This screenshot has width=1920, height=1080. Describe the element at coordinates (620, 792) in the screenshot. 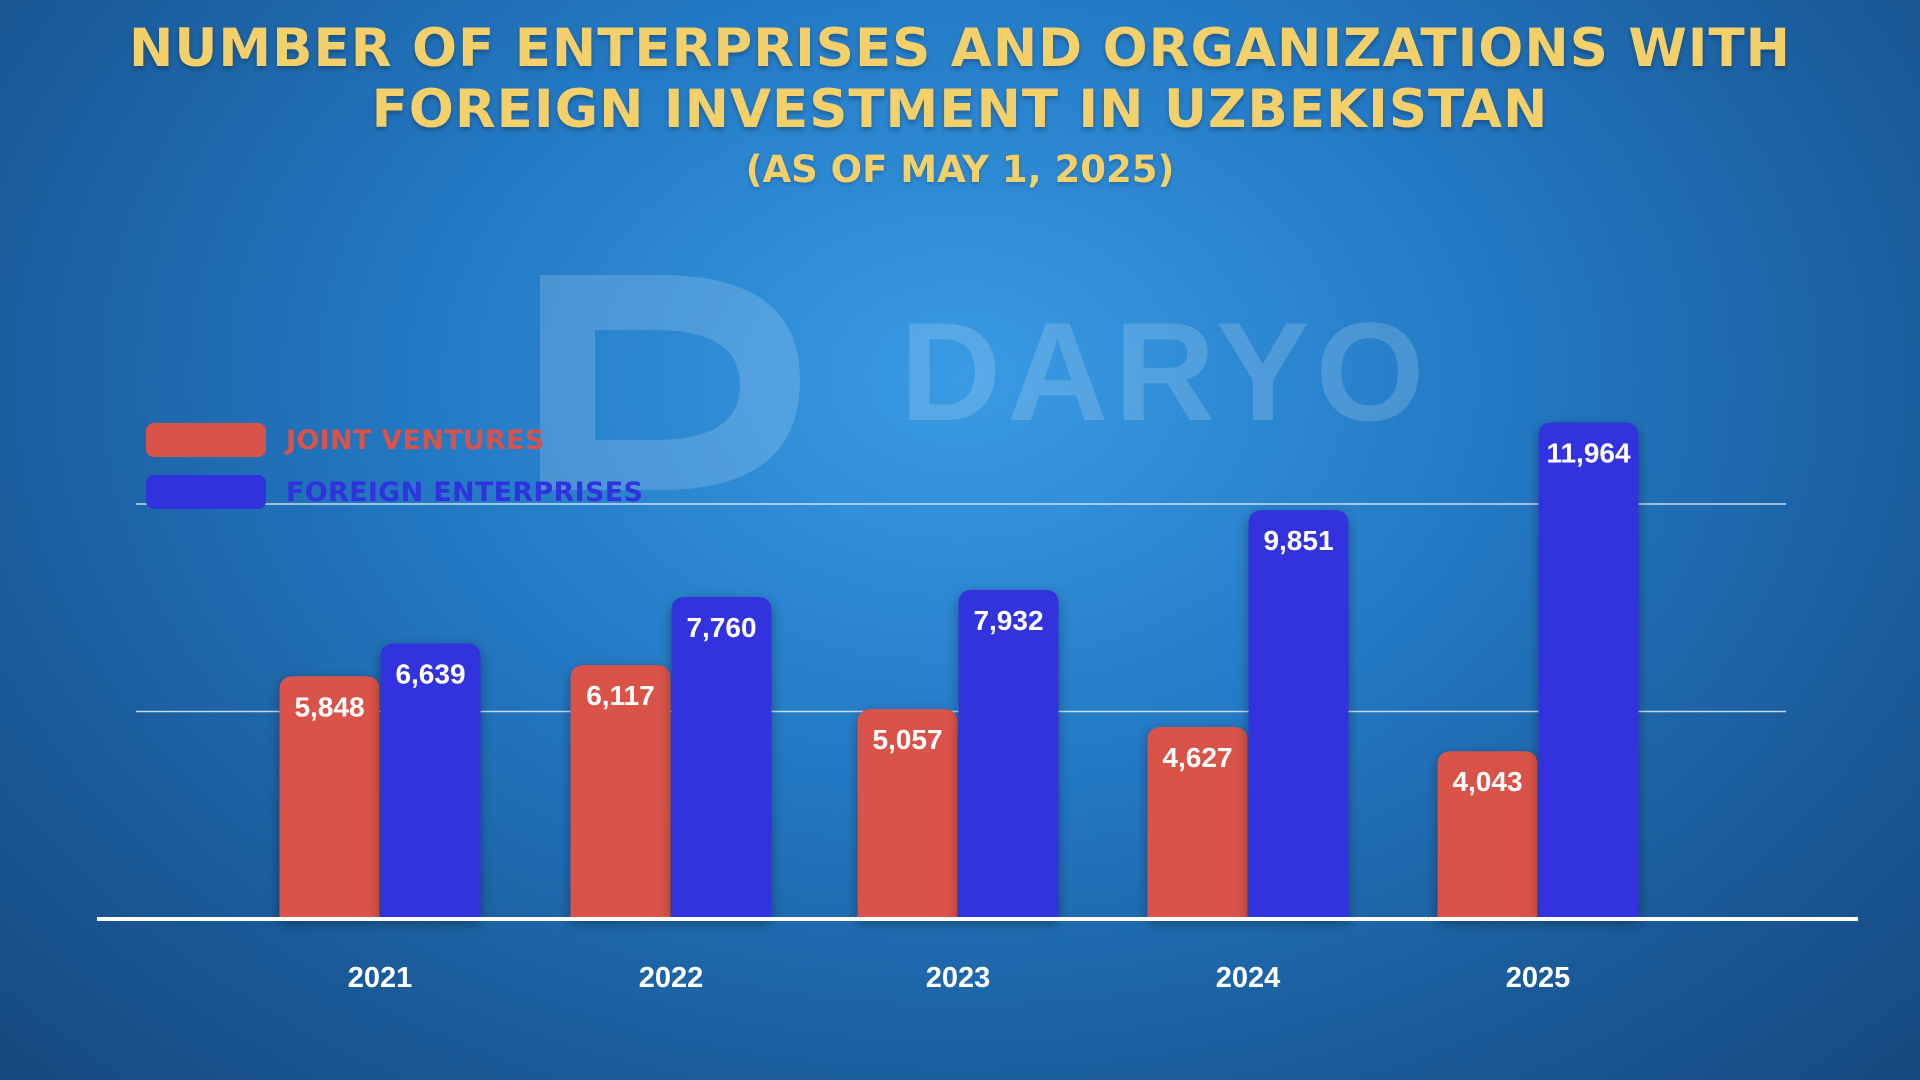

I see `bar-joint-ventures-2022` at that location.